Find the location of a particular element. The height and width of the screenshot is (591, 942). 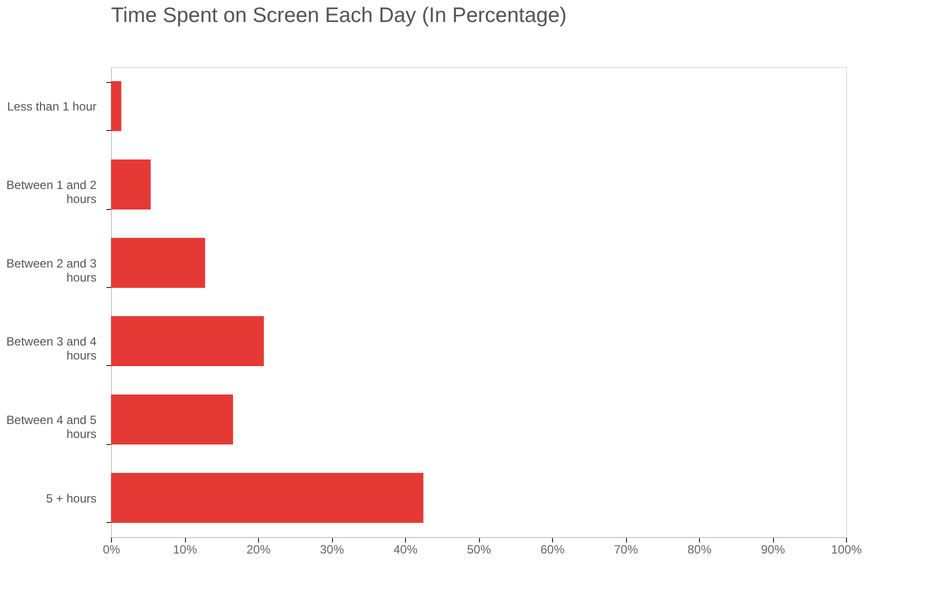

x-tick-label: 10% is located at coordinates (185, 549).